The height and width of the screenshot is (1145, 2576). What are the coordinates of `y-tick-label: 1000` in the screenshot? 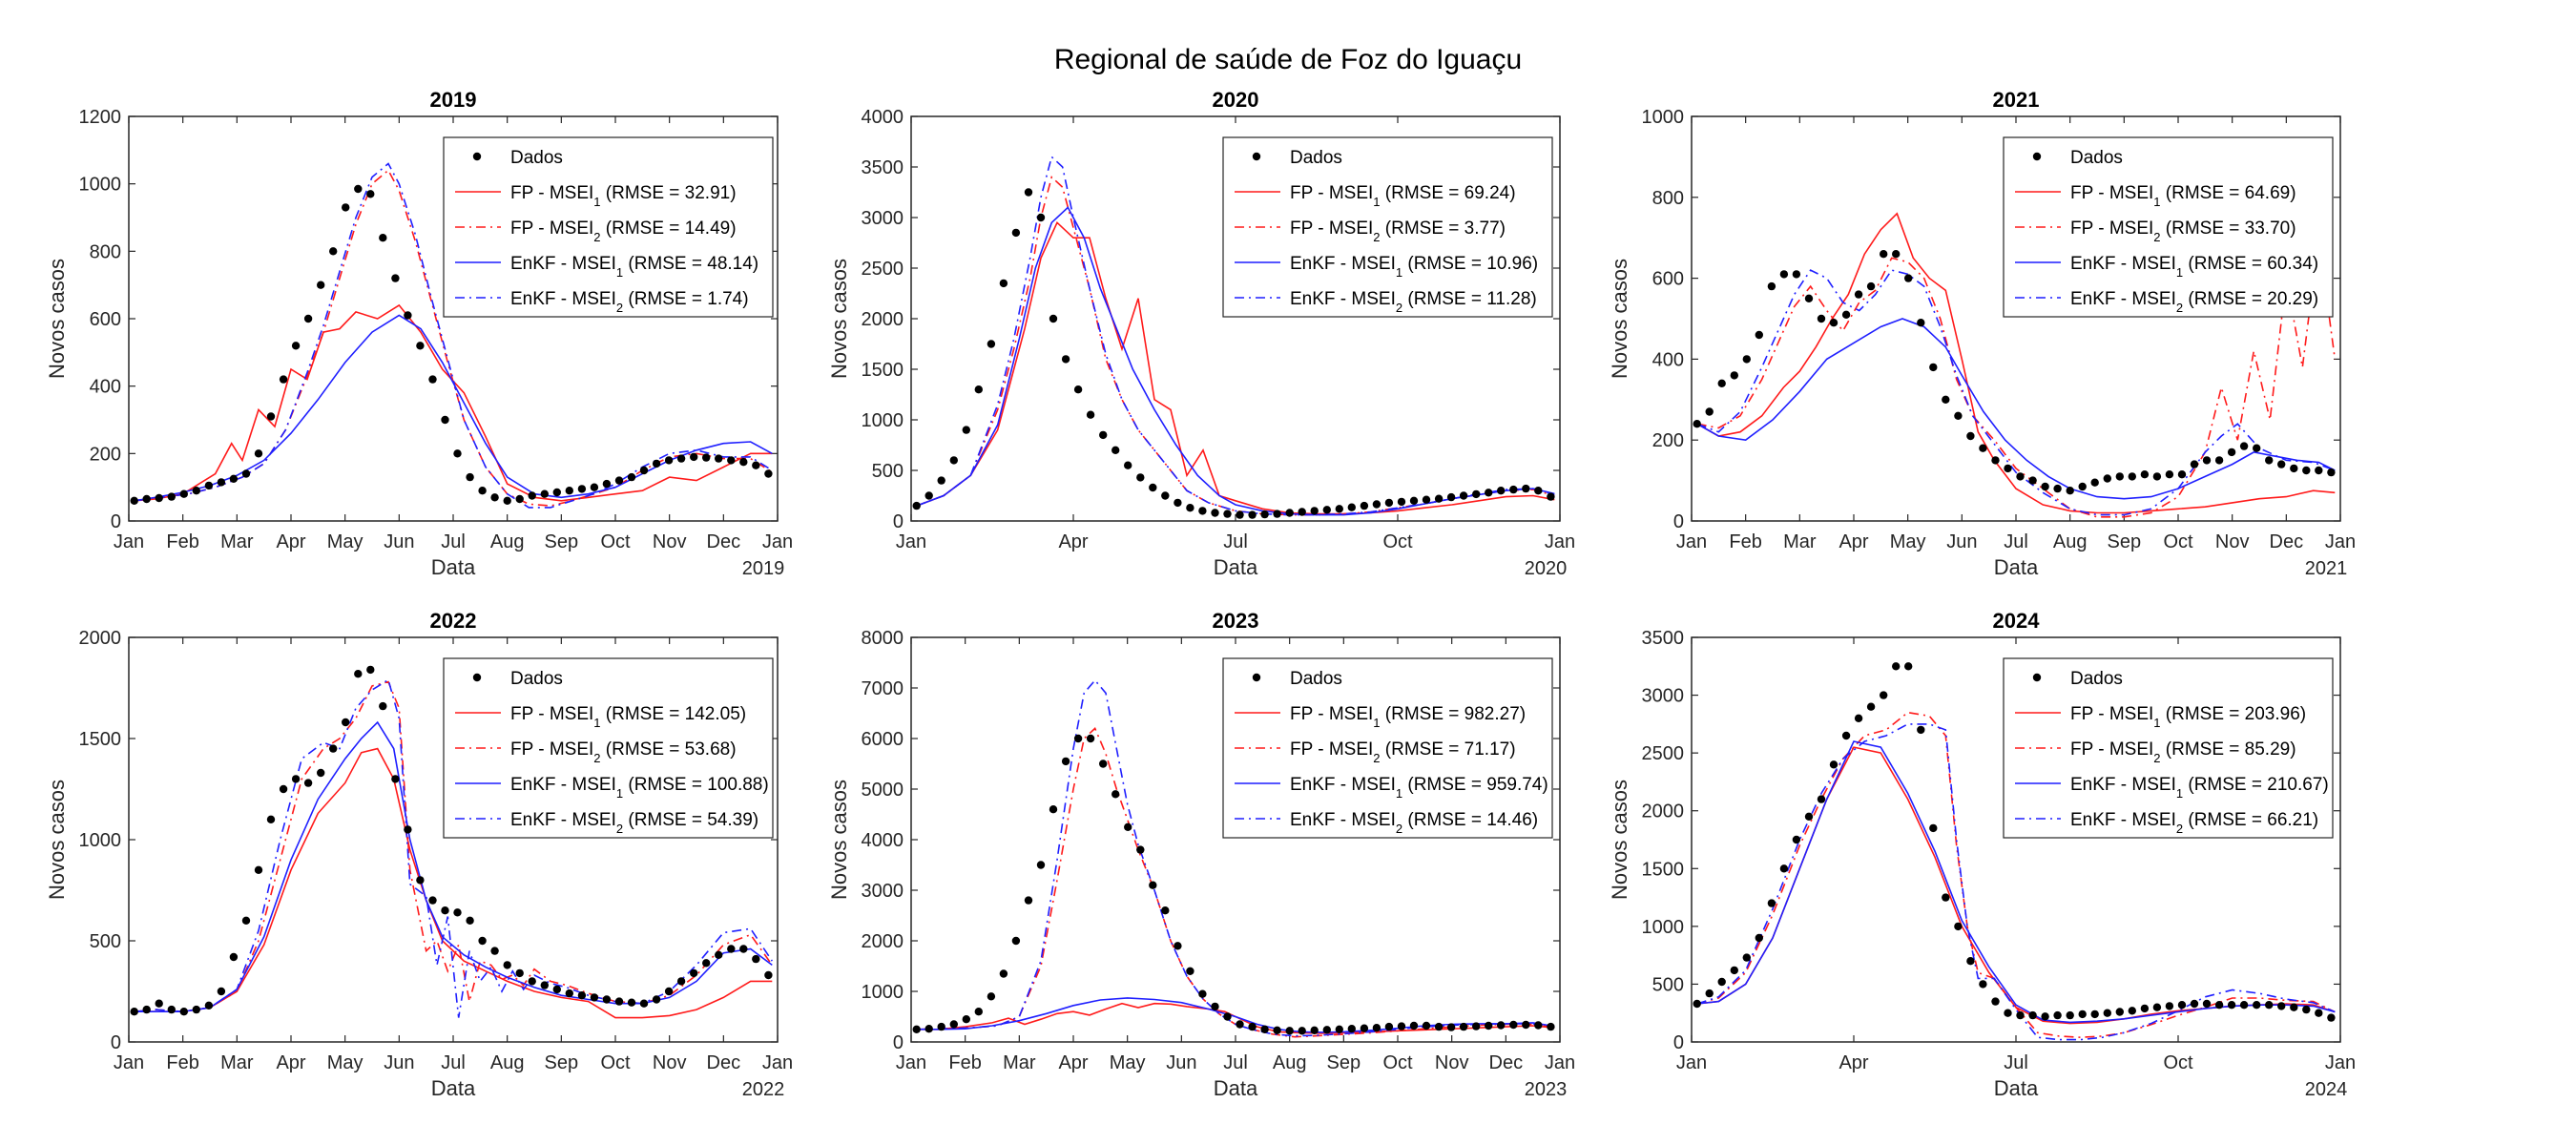 It's located at (100, 185).